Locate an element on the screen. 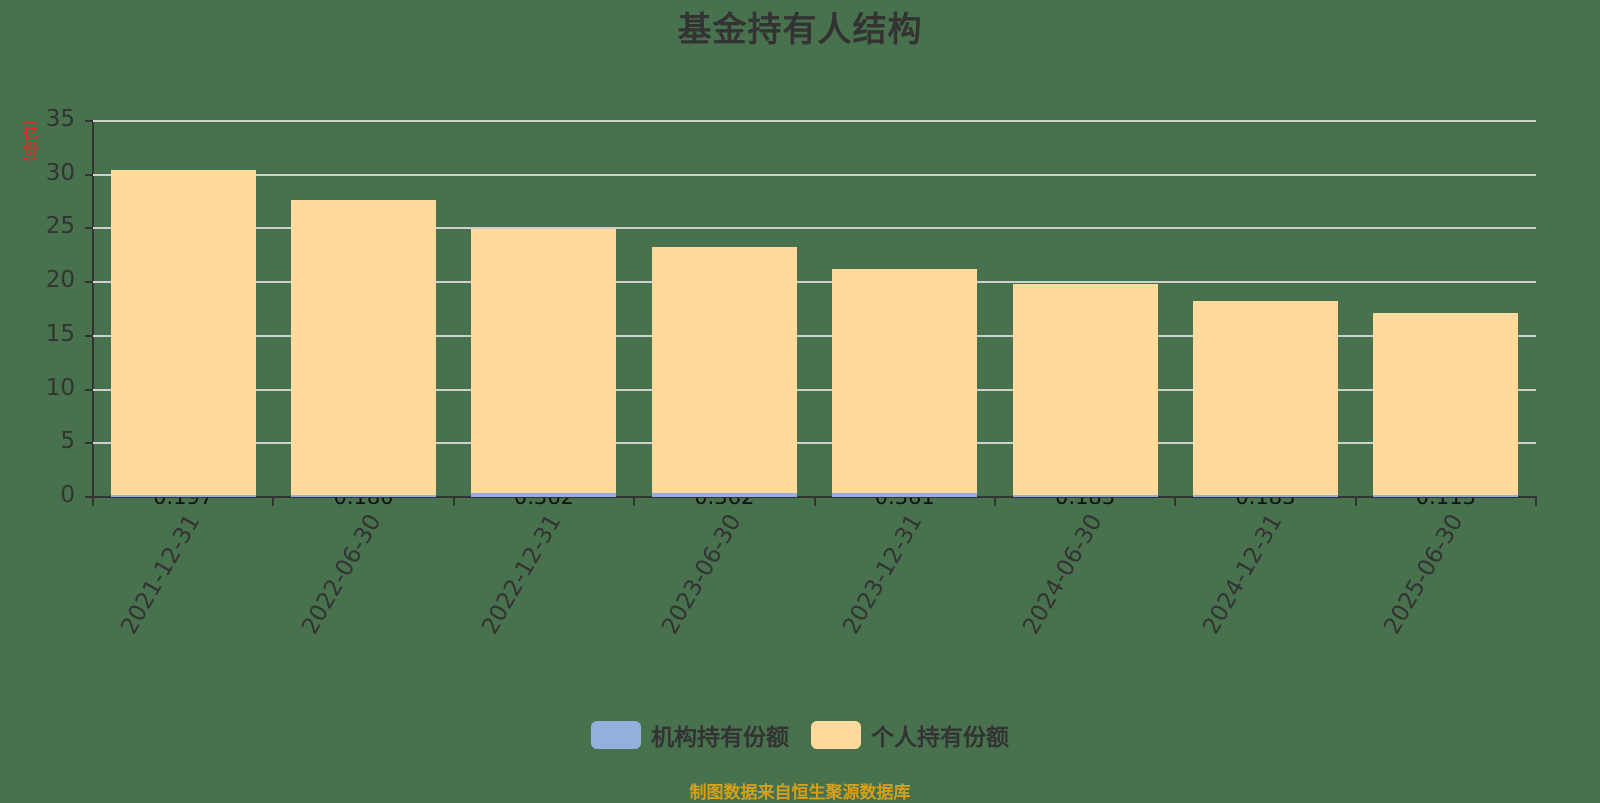  x-tick-label: 2024-12-31 is located at coordinates (1243, 574).